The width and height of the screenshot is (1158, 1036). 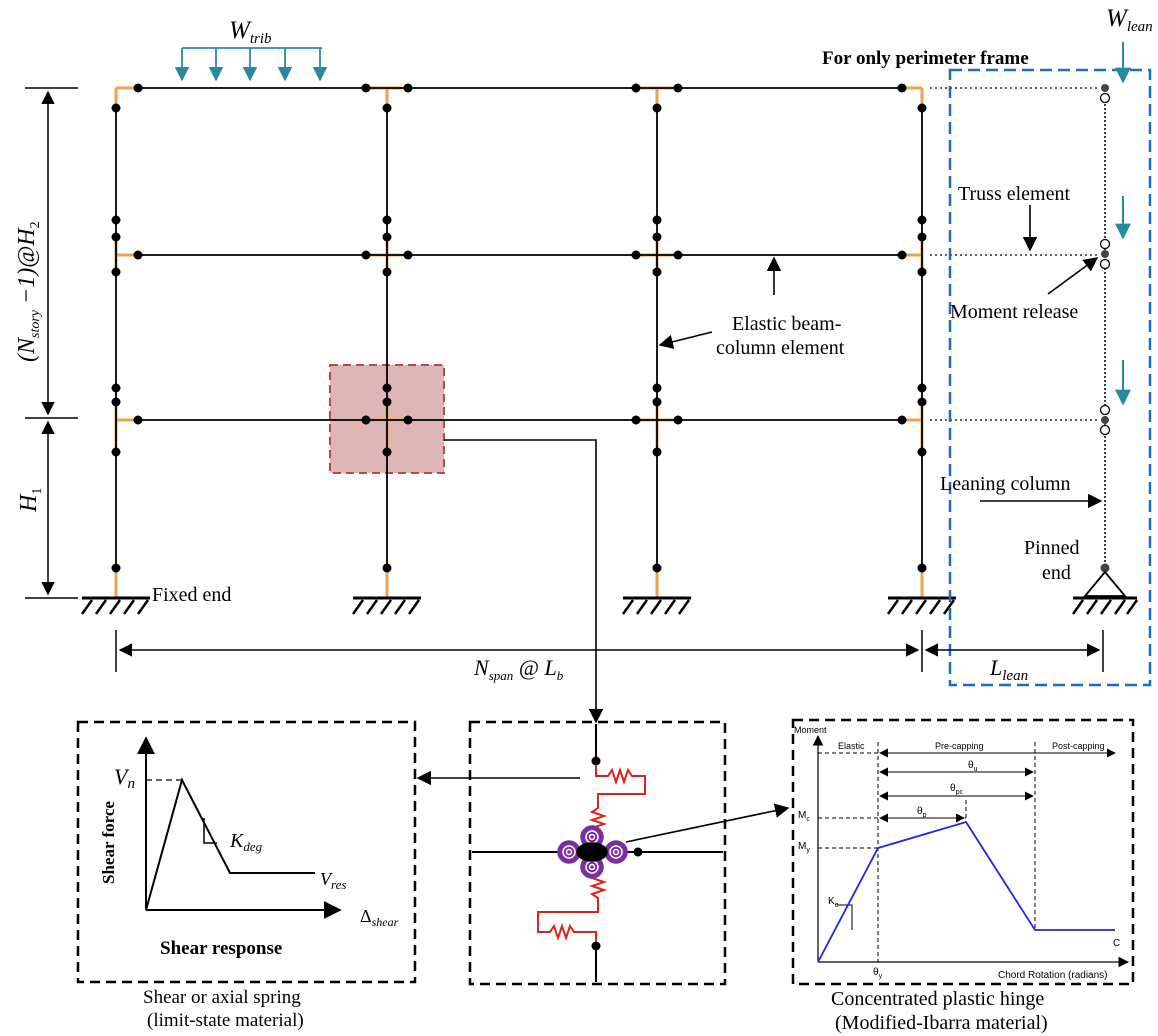 I want to click on theta-y-label: θ, so click(x=876, y=972).